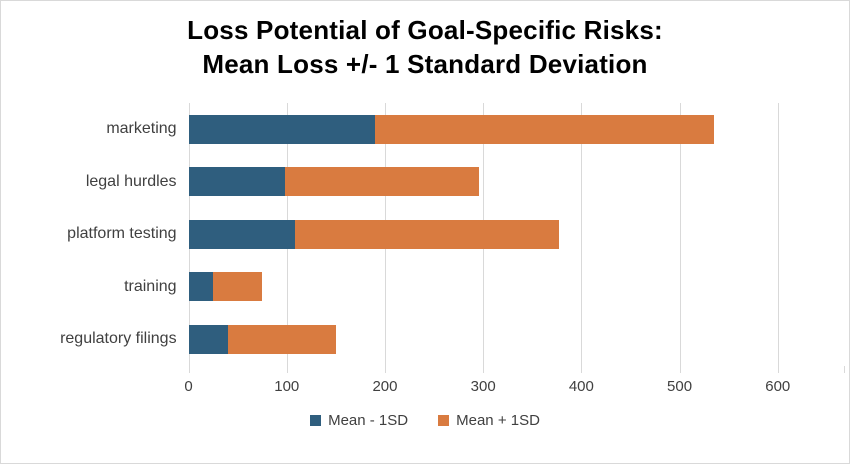 Image resolution: width=850 pixels, height=464 pixels. Describe the element at coordinates (425, 64) in the screenshot. I see `chart-title-line2: Mean Loss +/- 1 Standard Deviation` at that location.